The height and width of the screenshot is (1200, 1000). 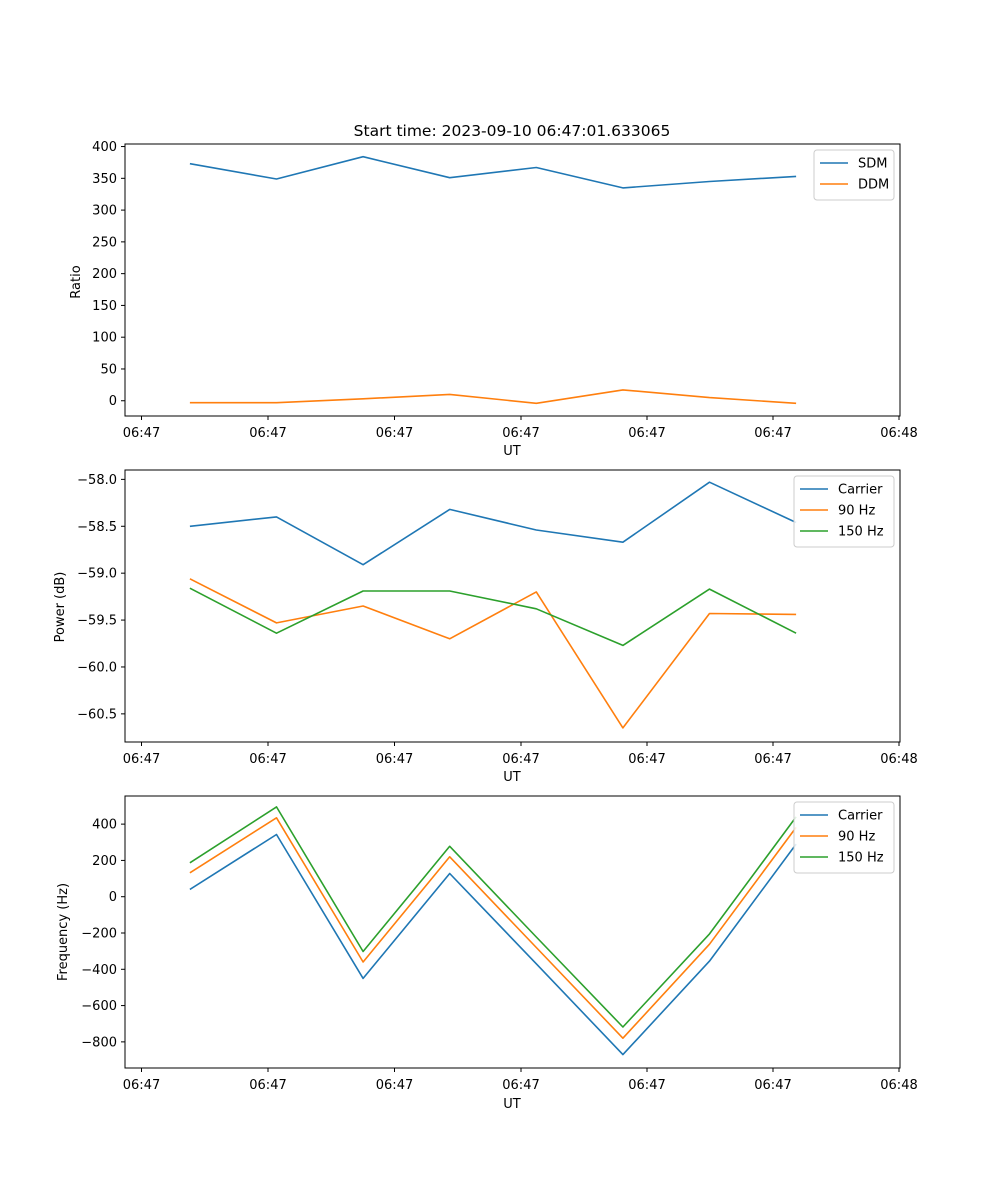 I want to click on series-line-sdm, so click(x=493, y=172).